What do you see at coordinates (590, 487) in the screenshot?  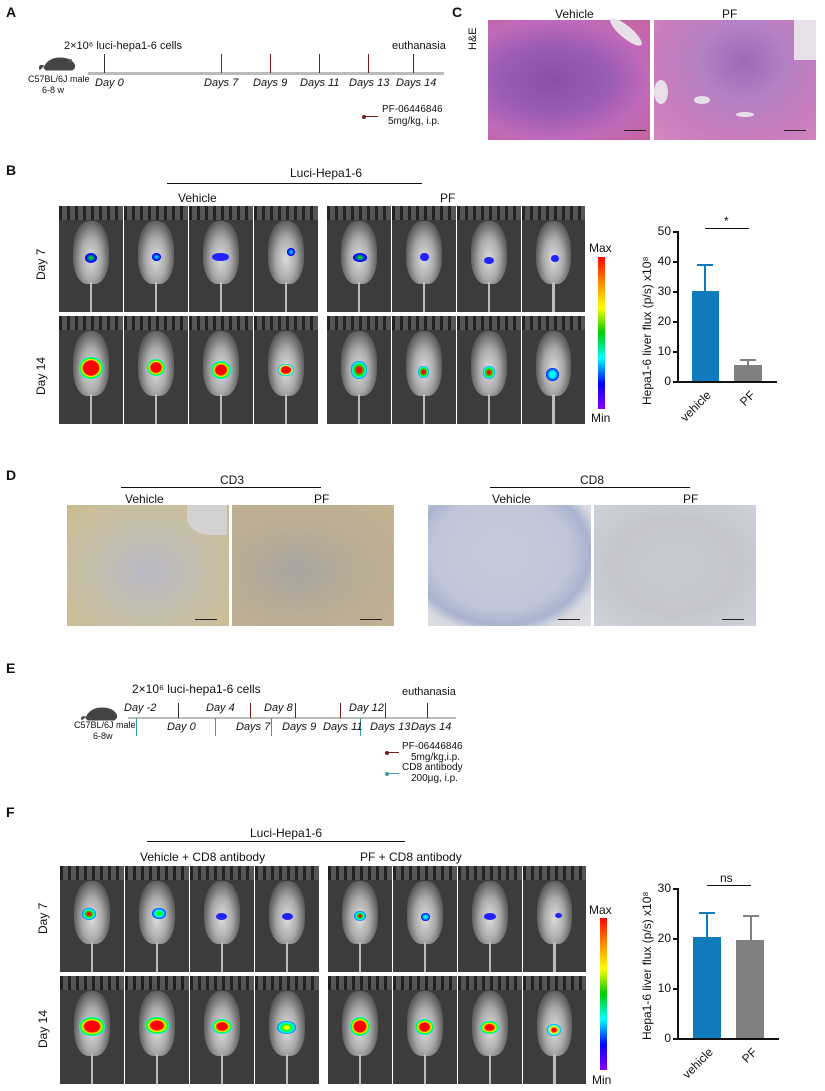 I see `cd8-line` at bounding box center [590, 487].